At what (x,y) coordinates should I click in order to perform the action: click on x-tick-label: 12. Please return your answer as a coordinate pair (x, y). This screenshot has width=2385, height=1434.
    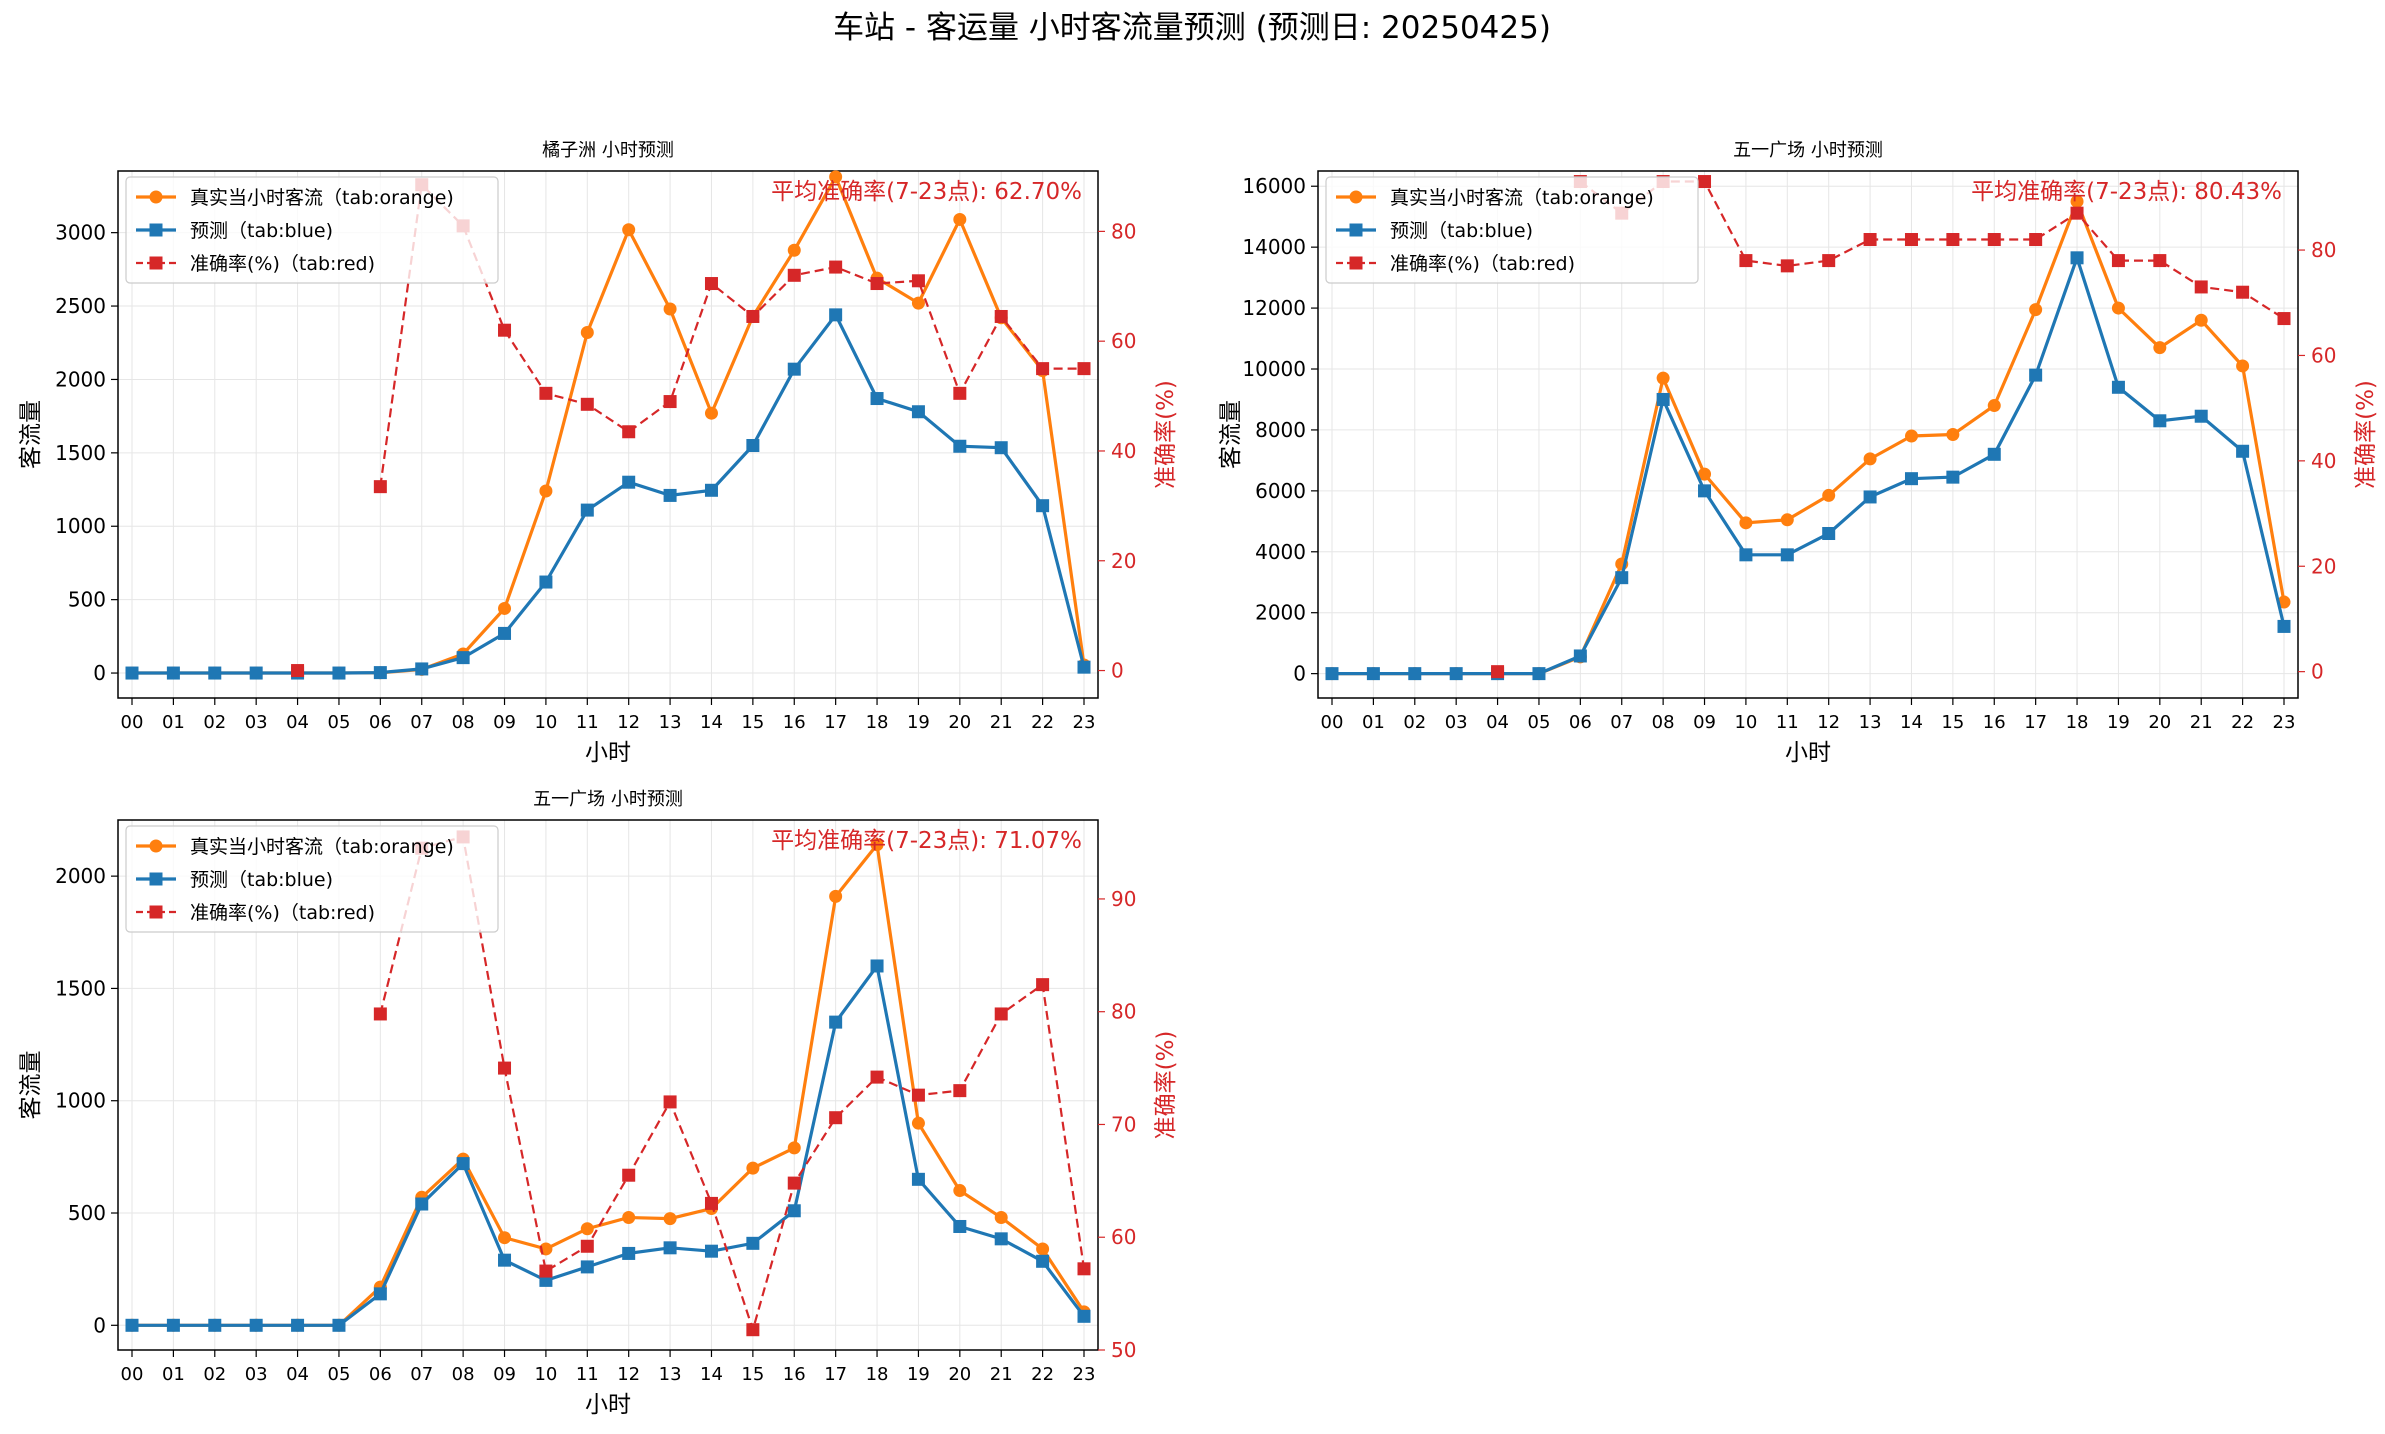
    Looking at the image, I should click on (628, 722).